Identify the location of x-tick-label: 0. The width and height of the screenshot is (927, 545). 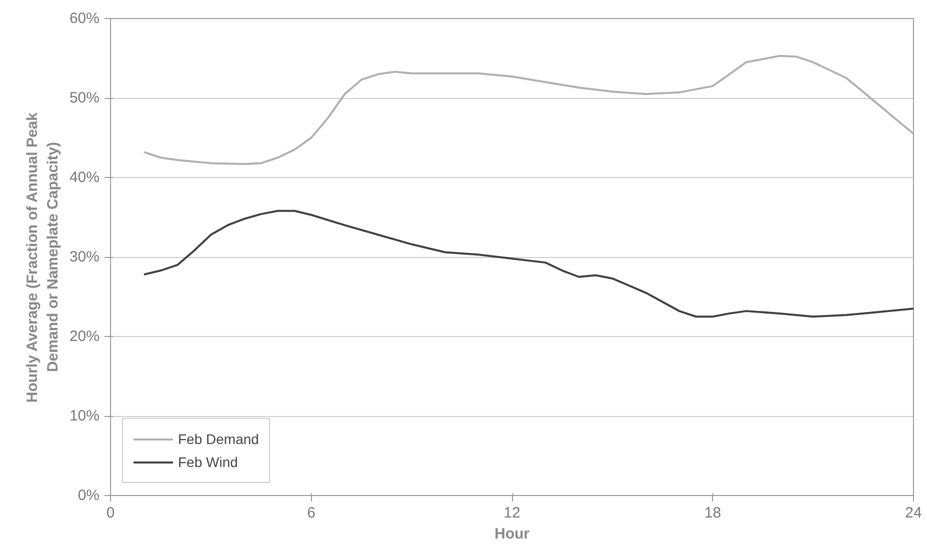
(110, 513).